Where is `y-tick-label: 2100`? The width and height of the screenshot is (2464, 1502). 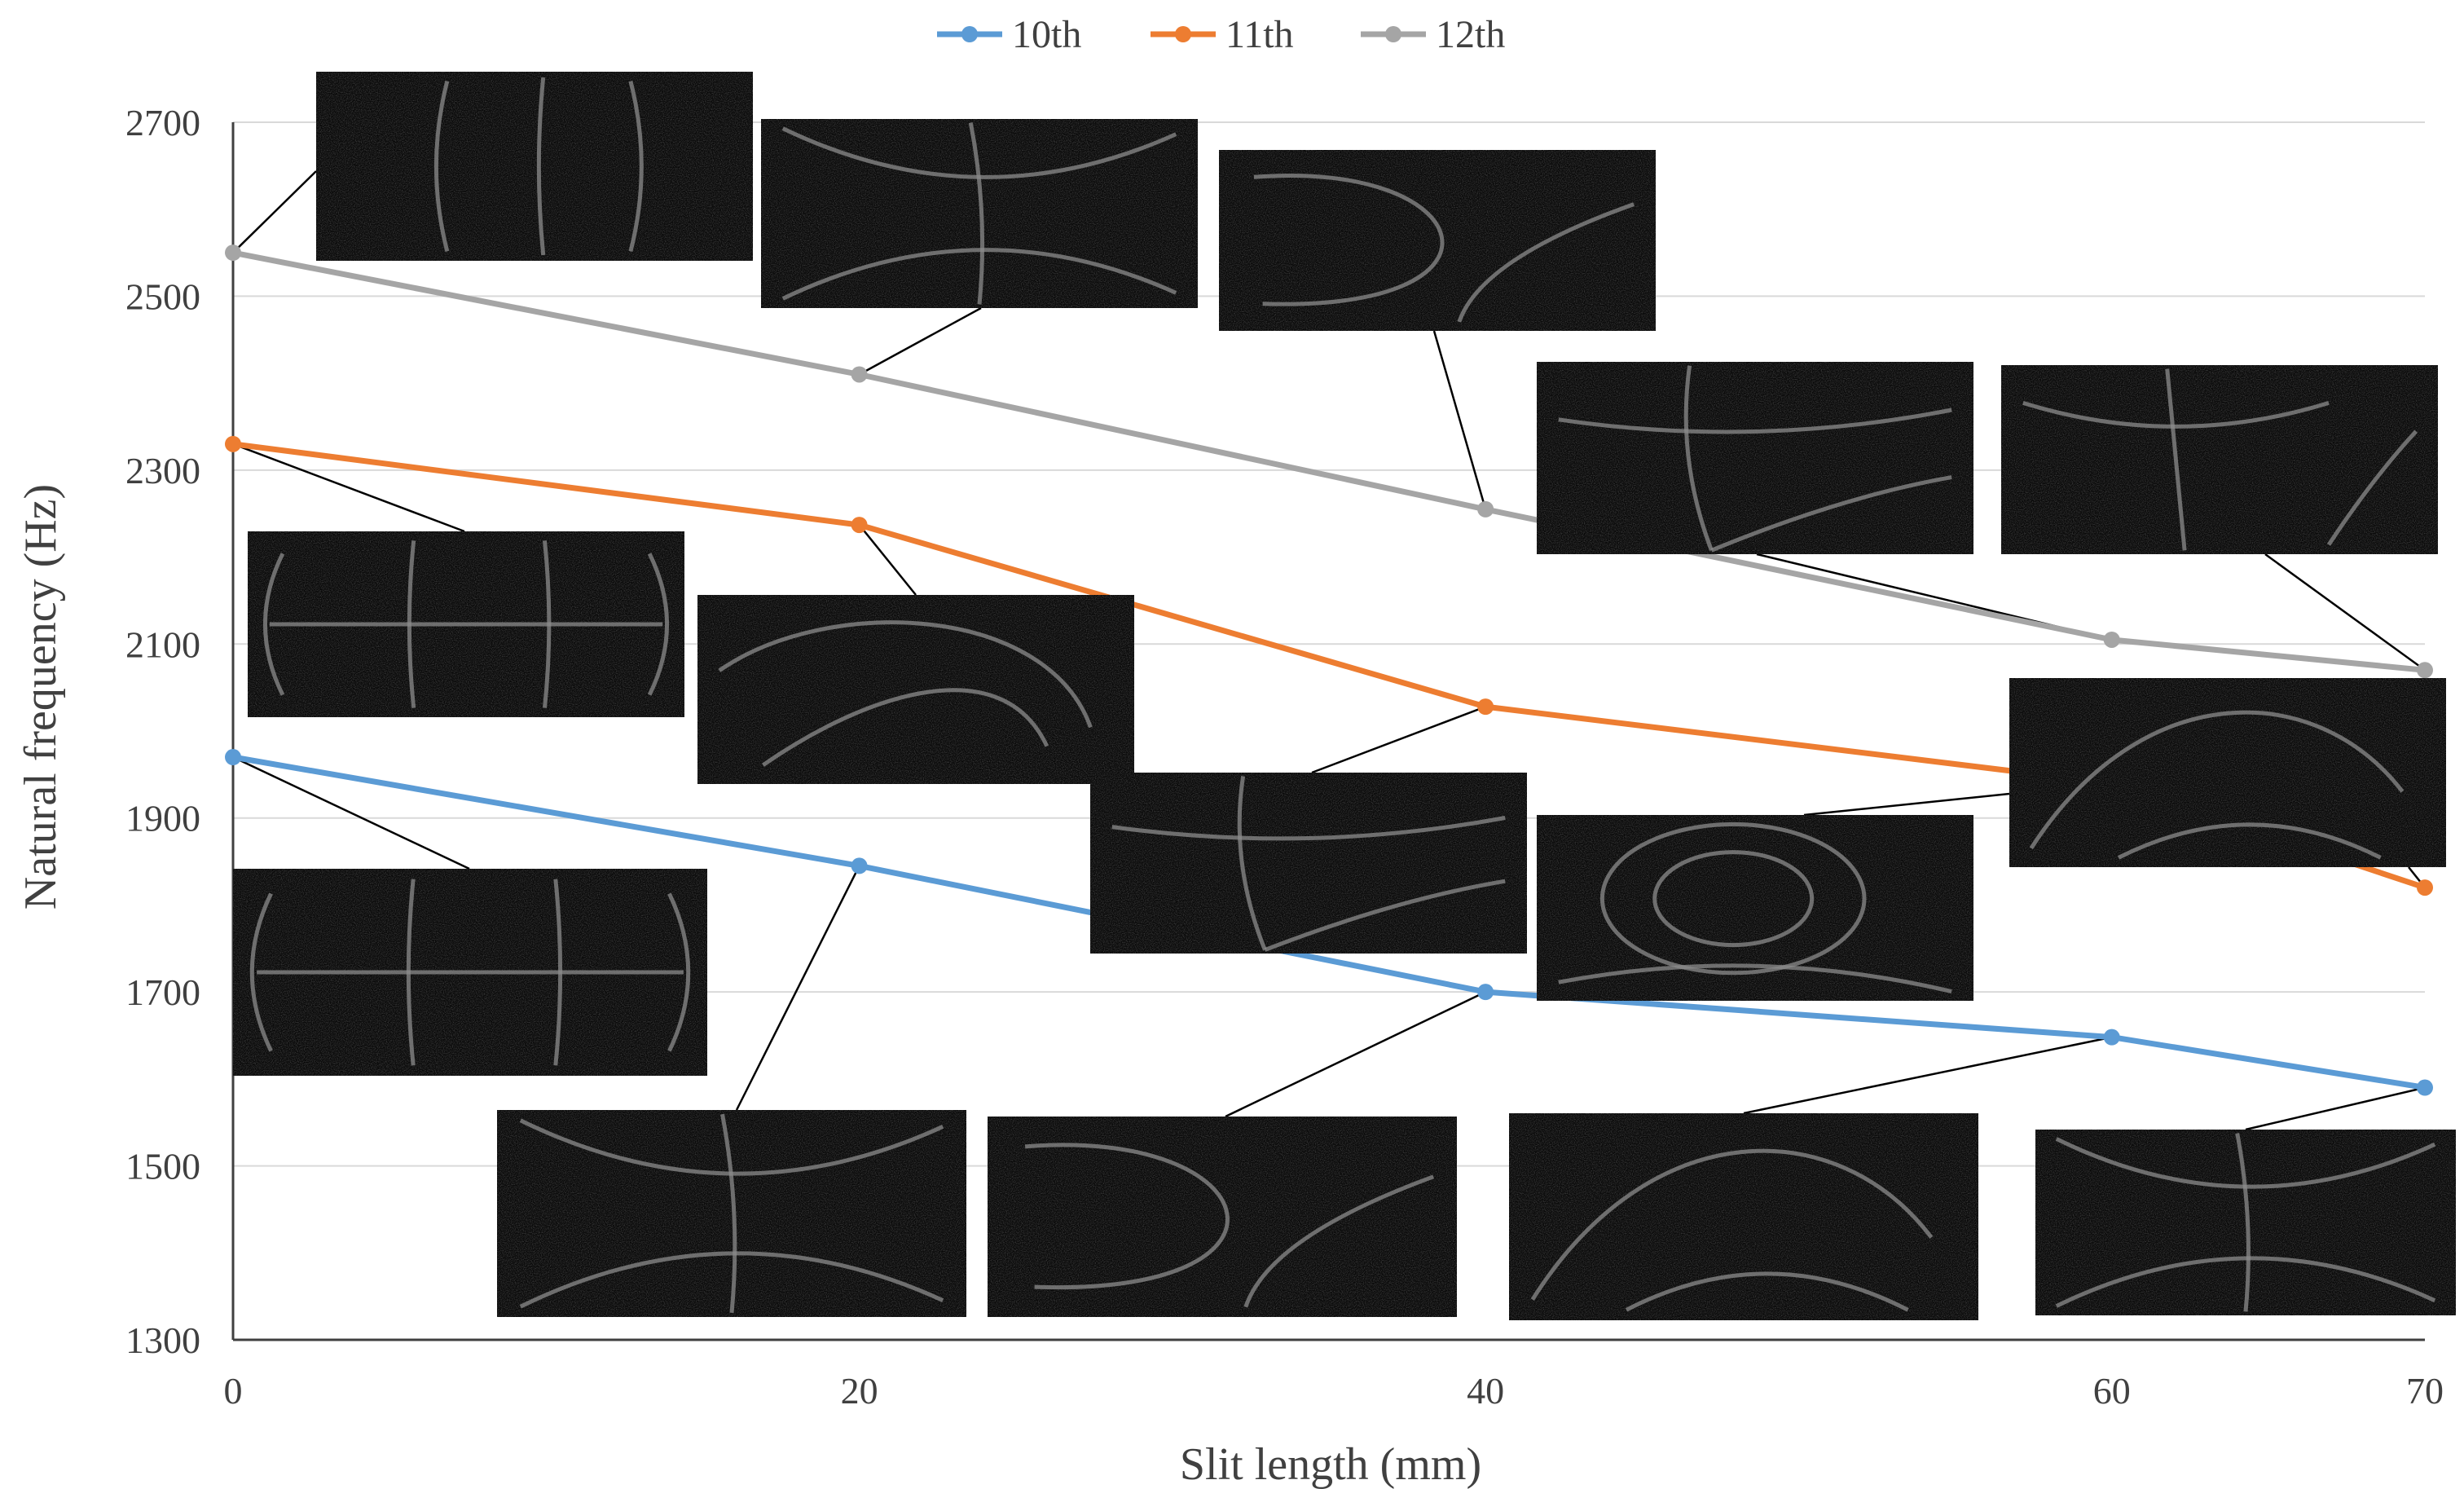 y-tick-label: 2100 is located at coordinates (162, 644).